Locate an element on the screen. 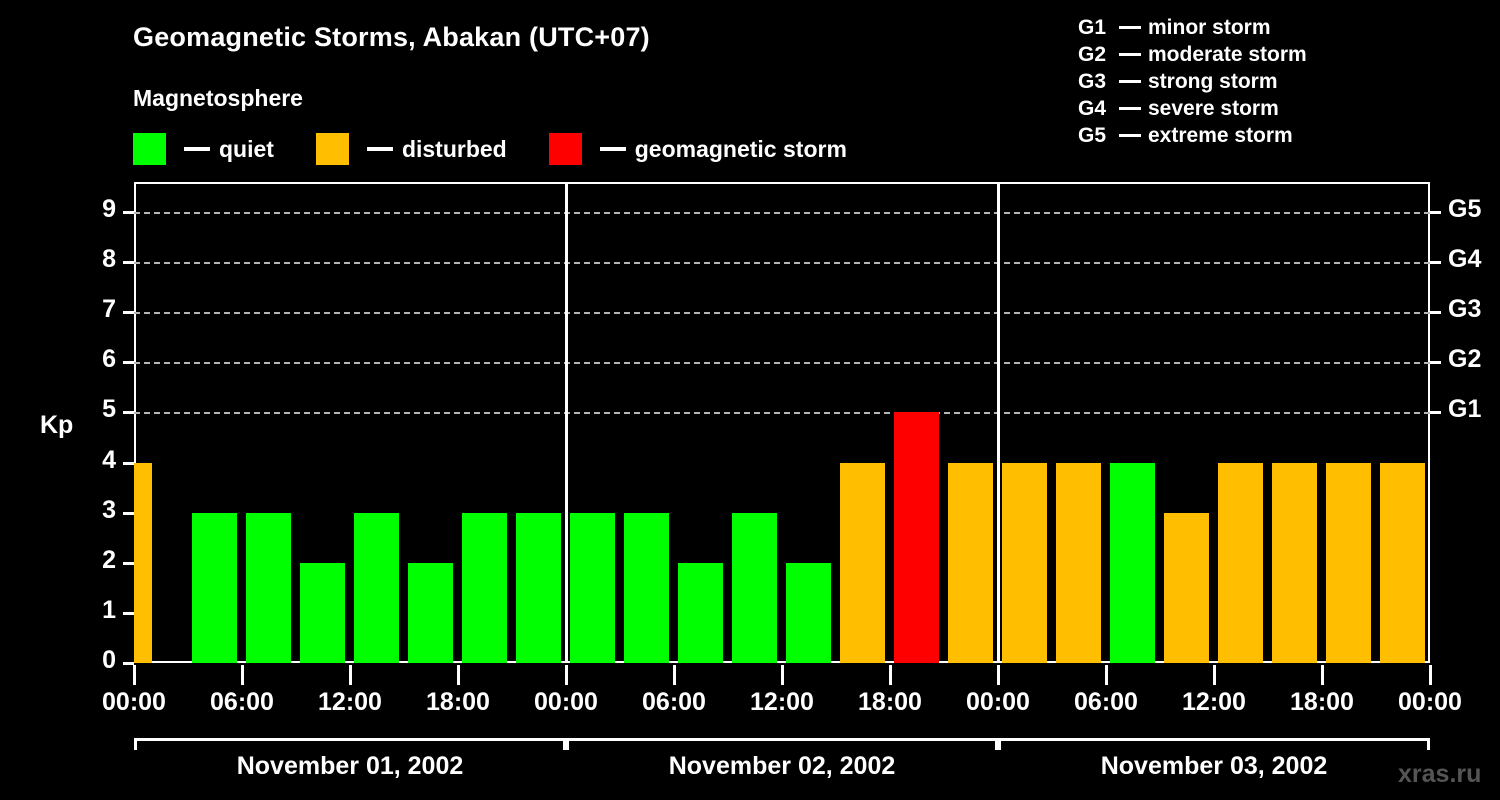 This screenshot has width=1500, height=800. legend-label-storm: geomagnetic storm is located at coordinates (740, 148).